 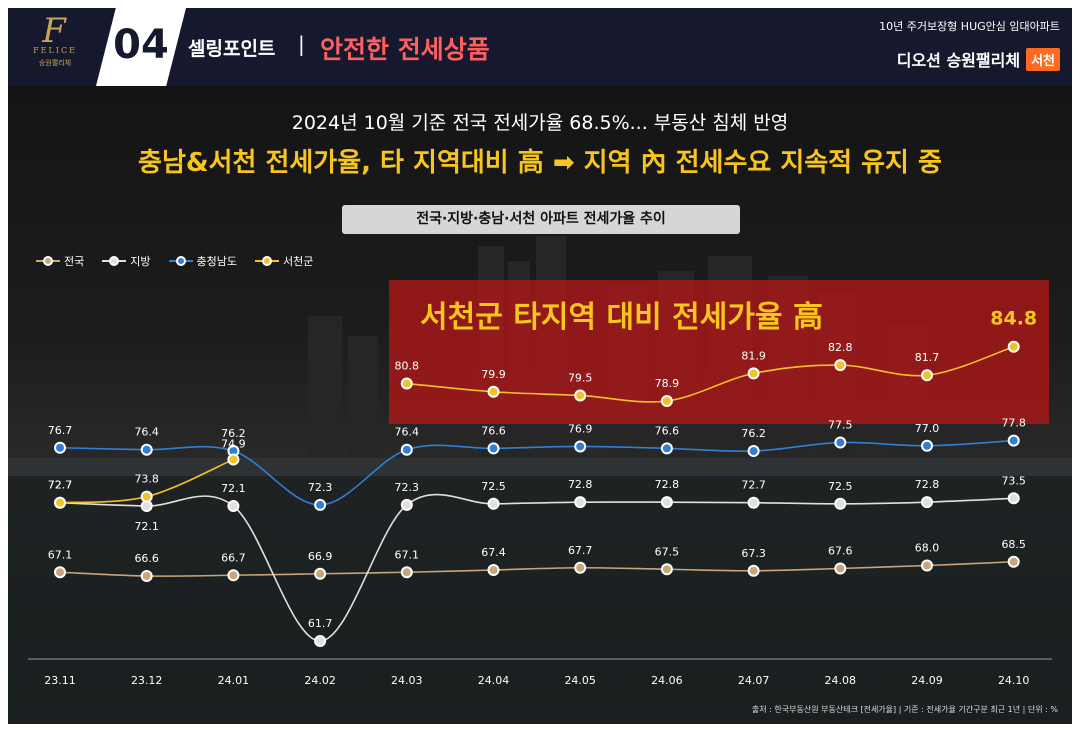 I want to click on data-label-regional: 73.5, so click(x=1013, y=480).